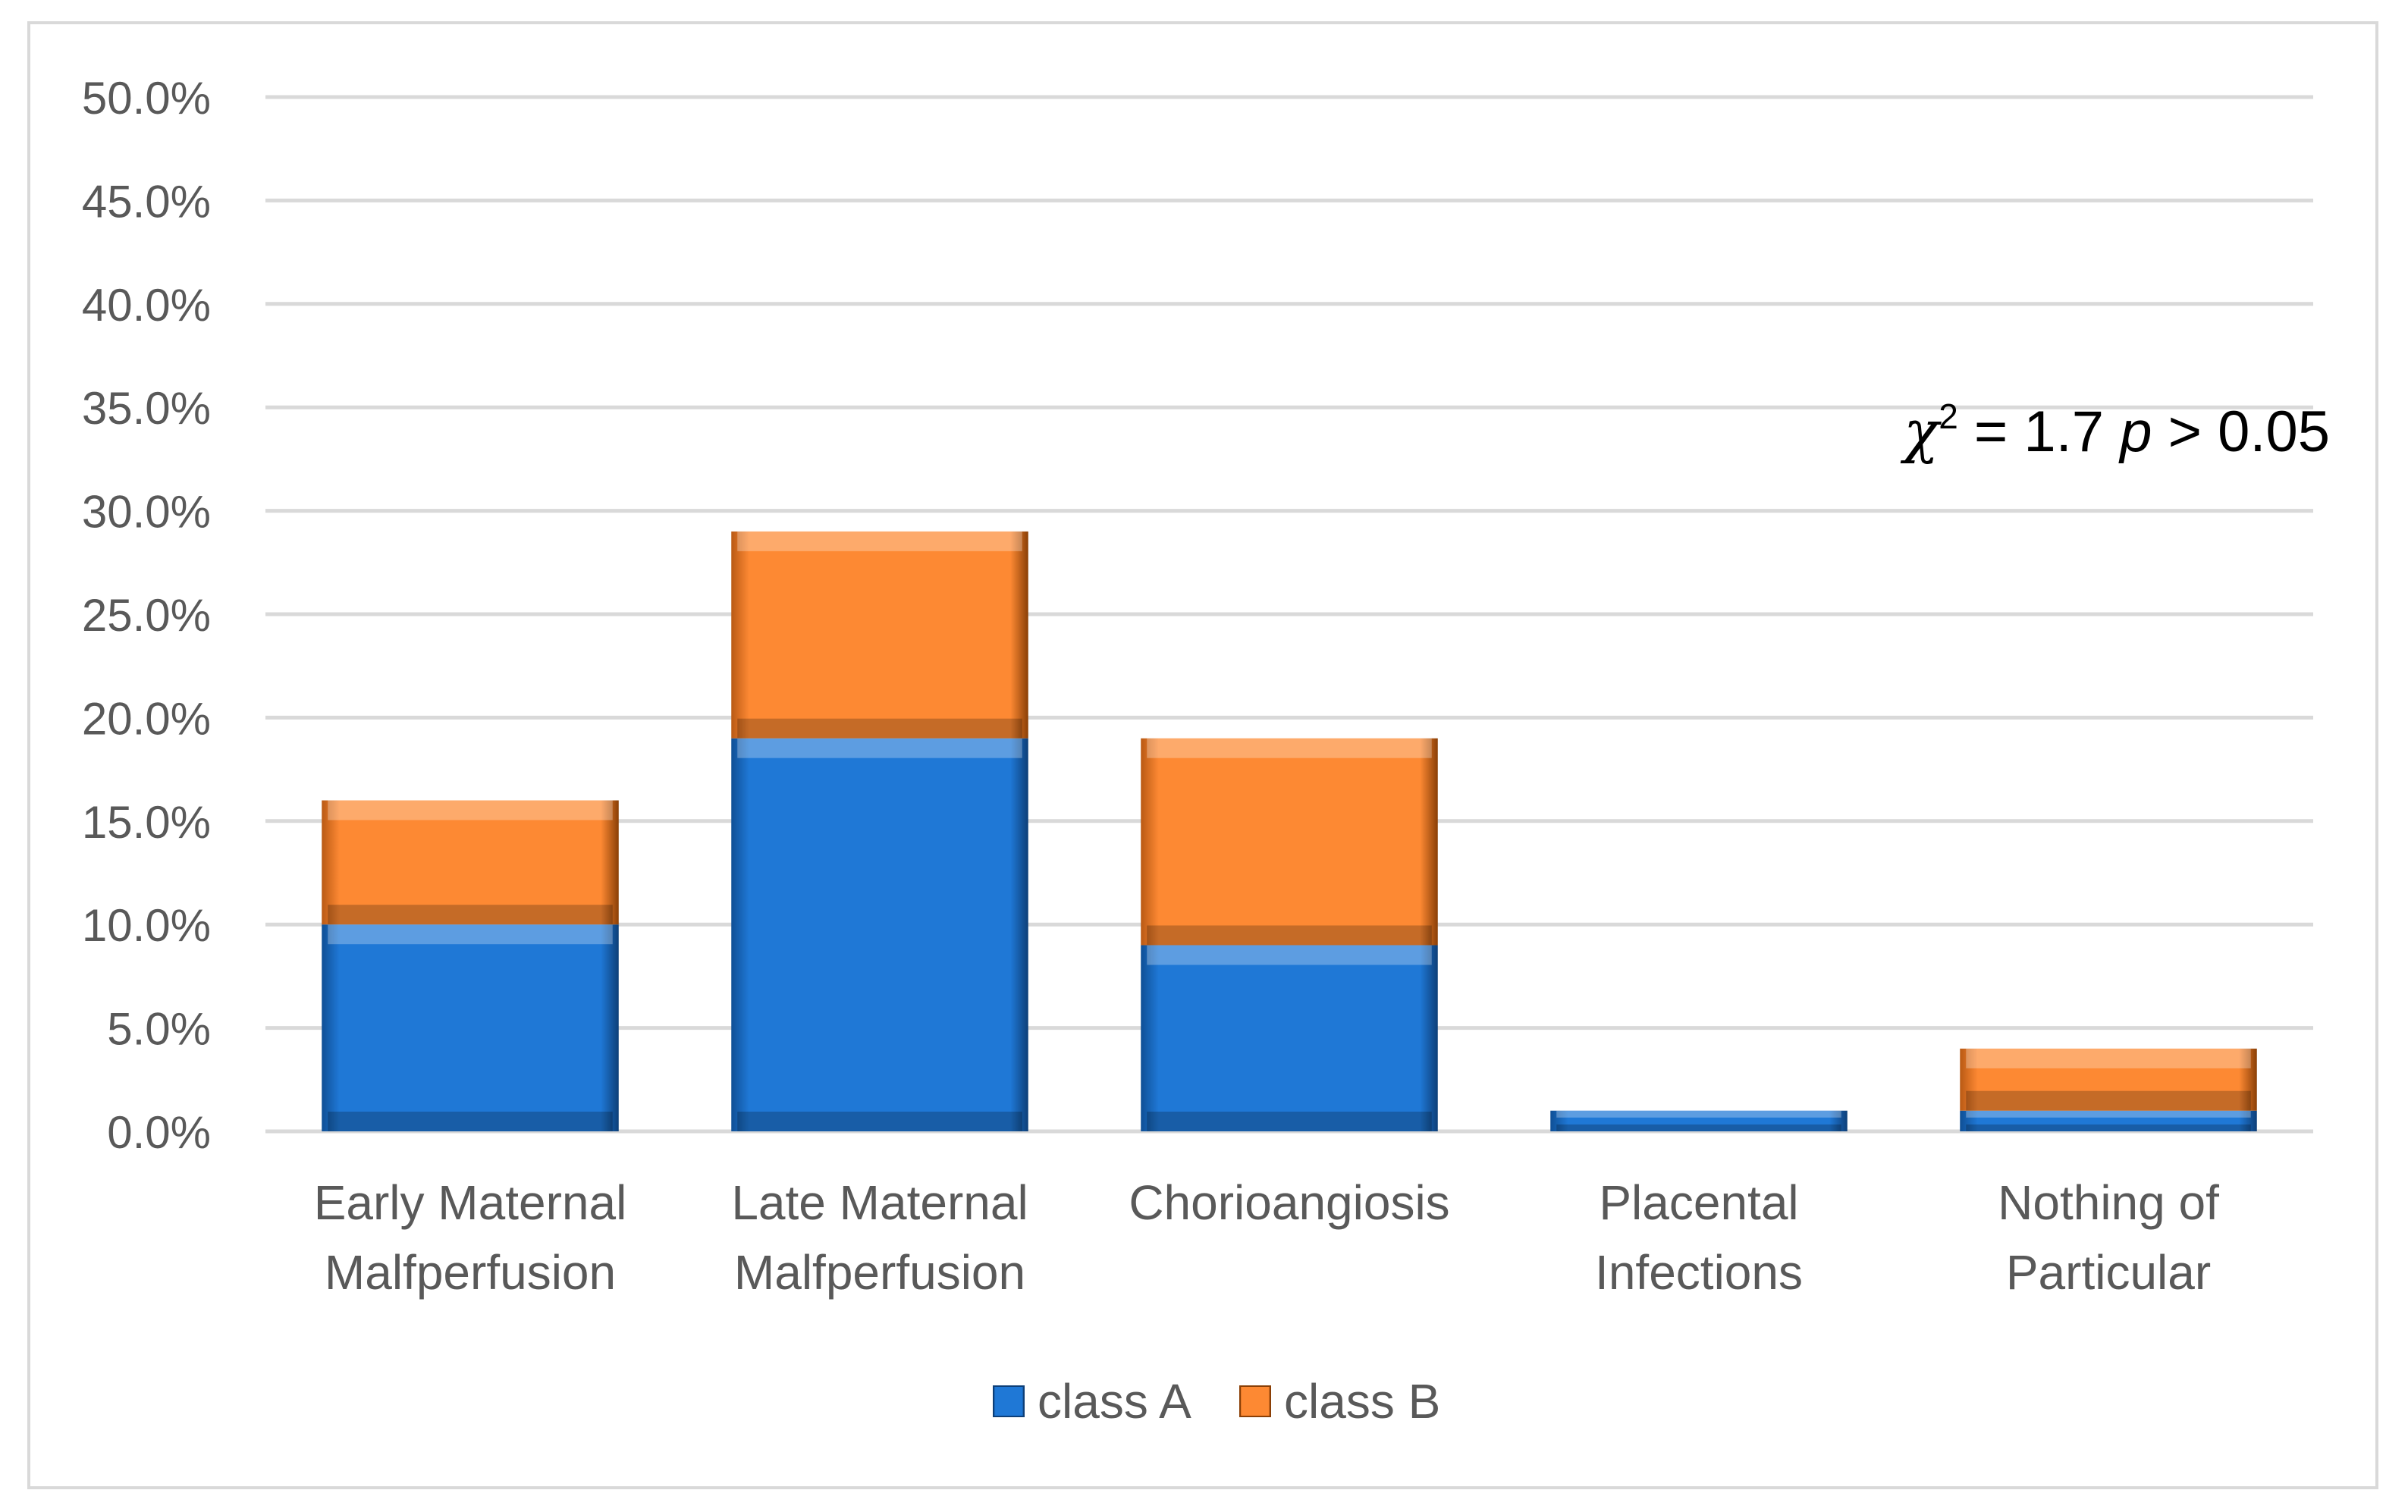 The height and width of the screenshot is (1512, 2408). What do you see at coordinates (146, 201) in the screenshot?
I see `y-tick-label: 45.0%` at bounding box center [146, 201].